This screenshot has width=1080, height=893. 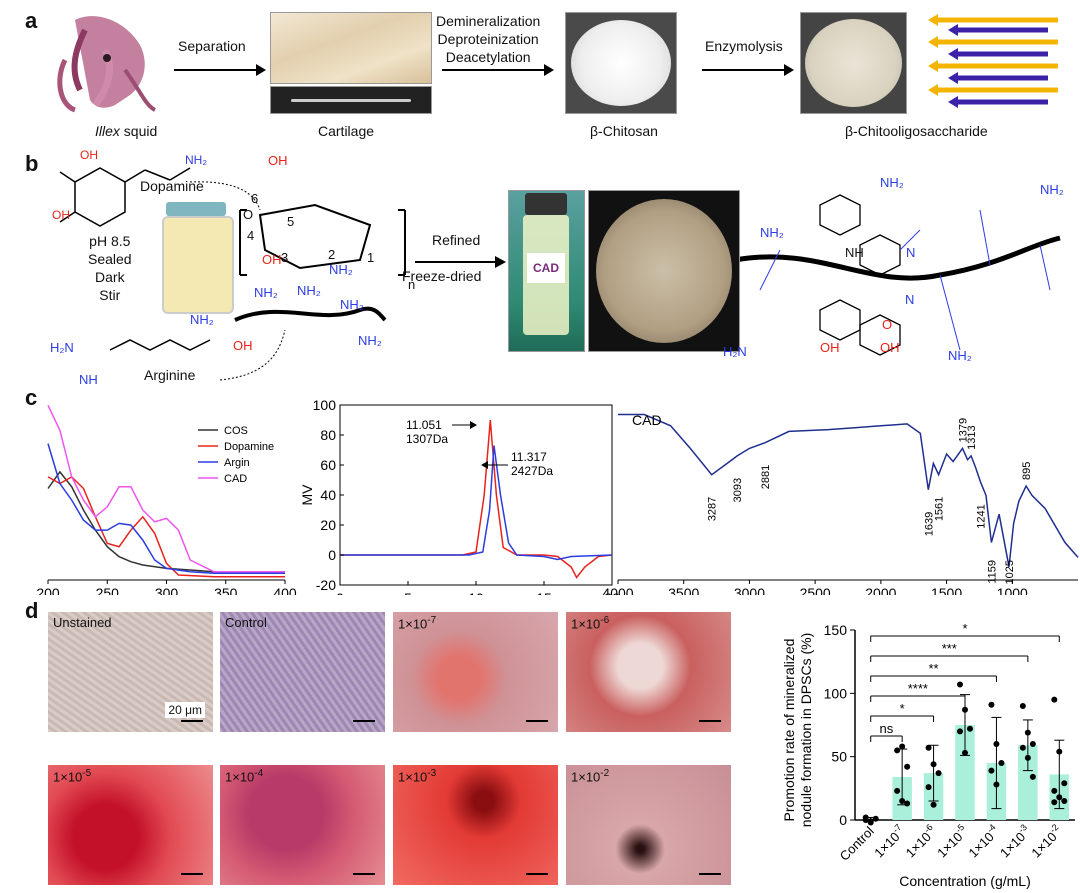 I want to click on uv-tick-label: 250, so click(x=108, y=590).